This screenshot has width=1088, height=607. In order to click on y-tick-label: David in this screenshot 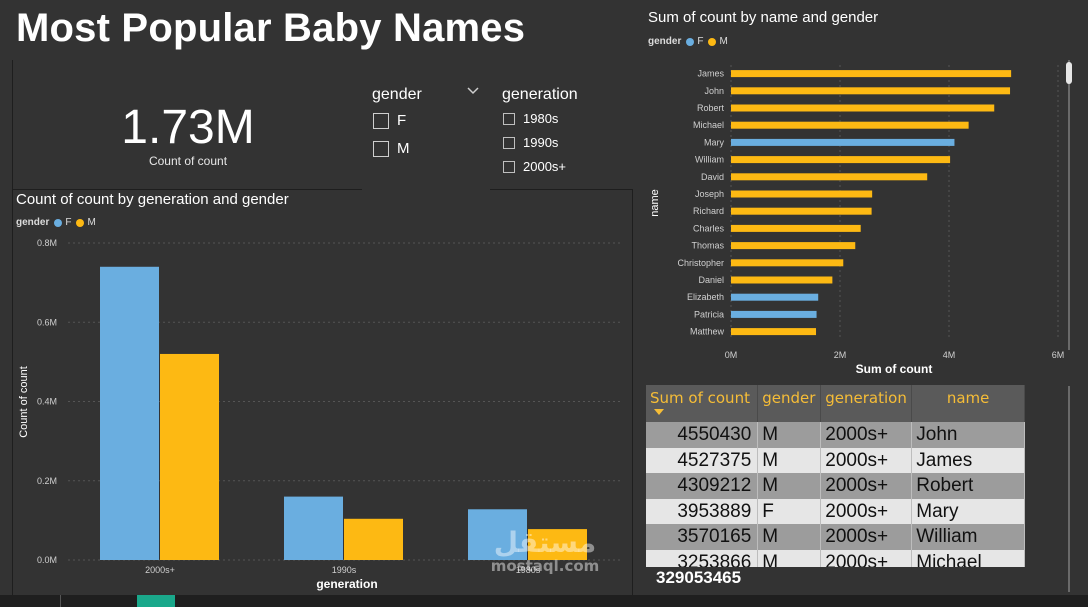, I will do `click(712, 177)`.